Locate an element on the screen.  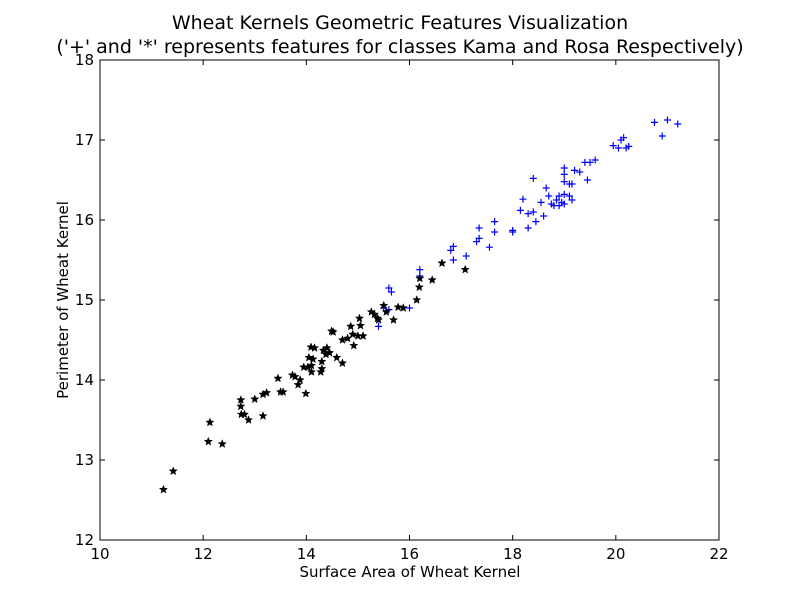
y-axis-label: Perimeter of Wheat Kernel is located at coordinates (63, 300).